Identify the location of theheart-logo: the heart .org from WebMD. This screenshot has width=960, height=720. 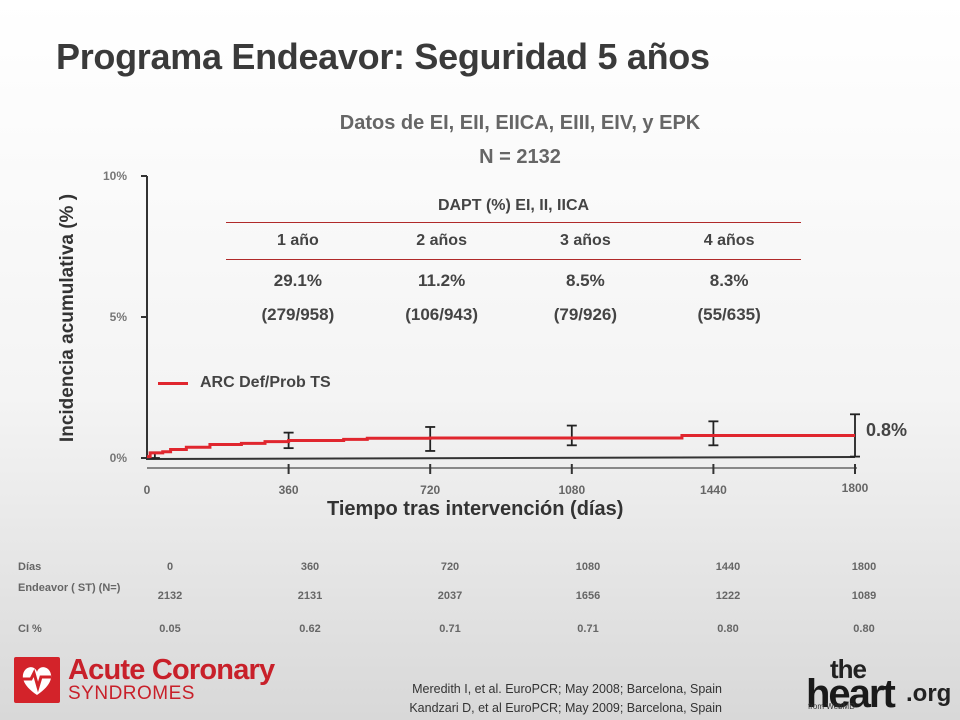
(879, 685).